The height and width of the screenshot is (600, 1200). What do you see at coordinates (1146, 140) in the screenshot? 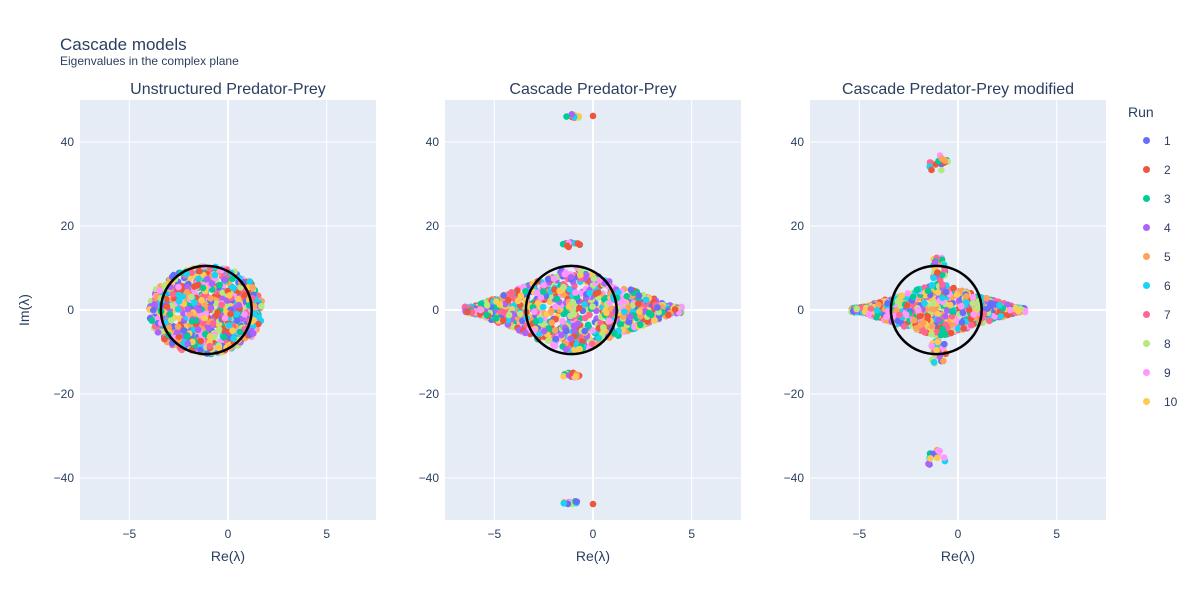
I see `legend-marker-icon` at bounding box center [1146, 140].